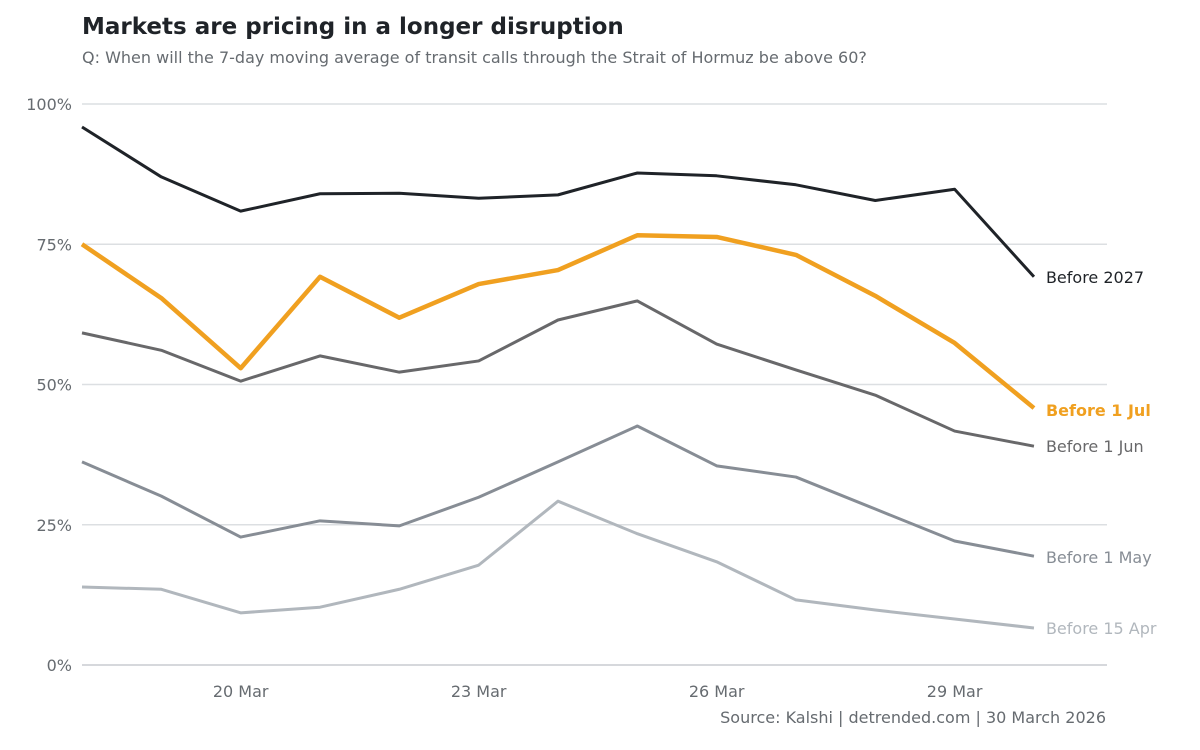 This screenshot has width=1200, height=750. I want to click on series-label: Before 1 Jun, so click(1095, 446).